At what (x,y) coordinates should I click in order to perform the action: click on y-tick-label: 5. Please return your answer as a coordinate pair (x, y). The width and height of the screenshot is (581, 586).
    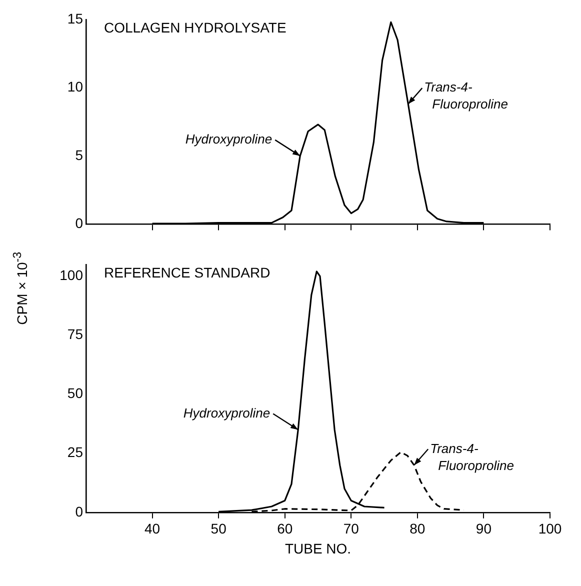
    Looking at the image, I should click on (79, 154).